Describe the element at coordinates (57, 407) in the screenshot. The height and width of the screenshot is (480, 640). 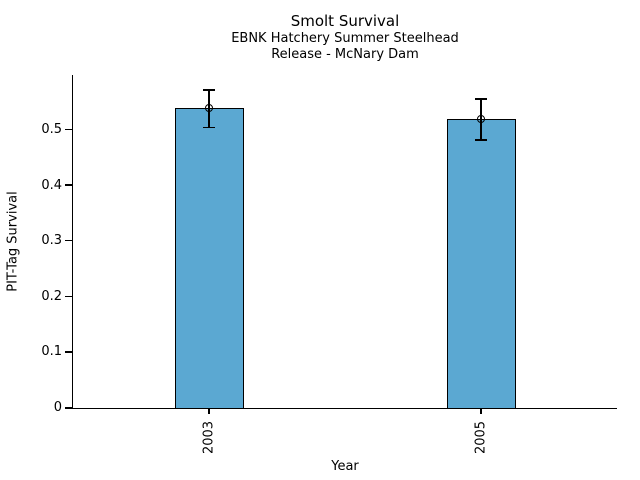
I see `y-tick-label: 0` at that location.